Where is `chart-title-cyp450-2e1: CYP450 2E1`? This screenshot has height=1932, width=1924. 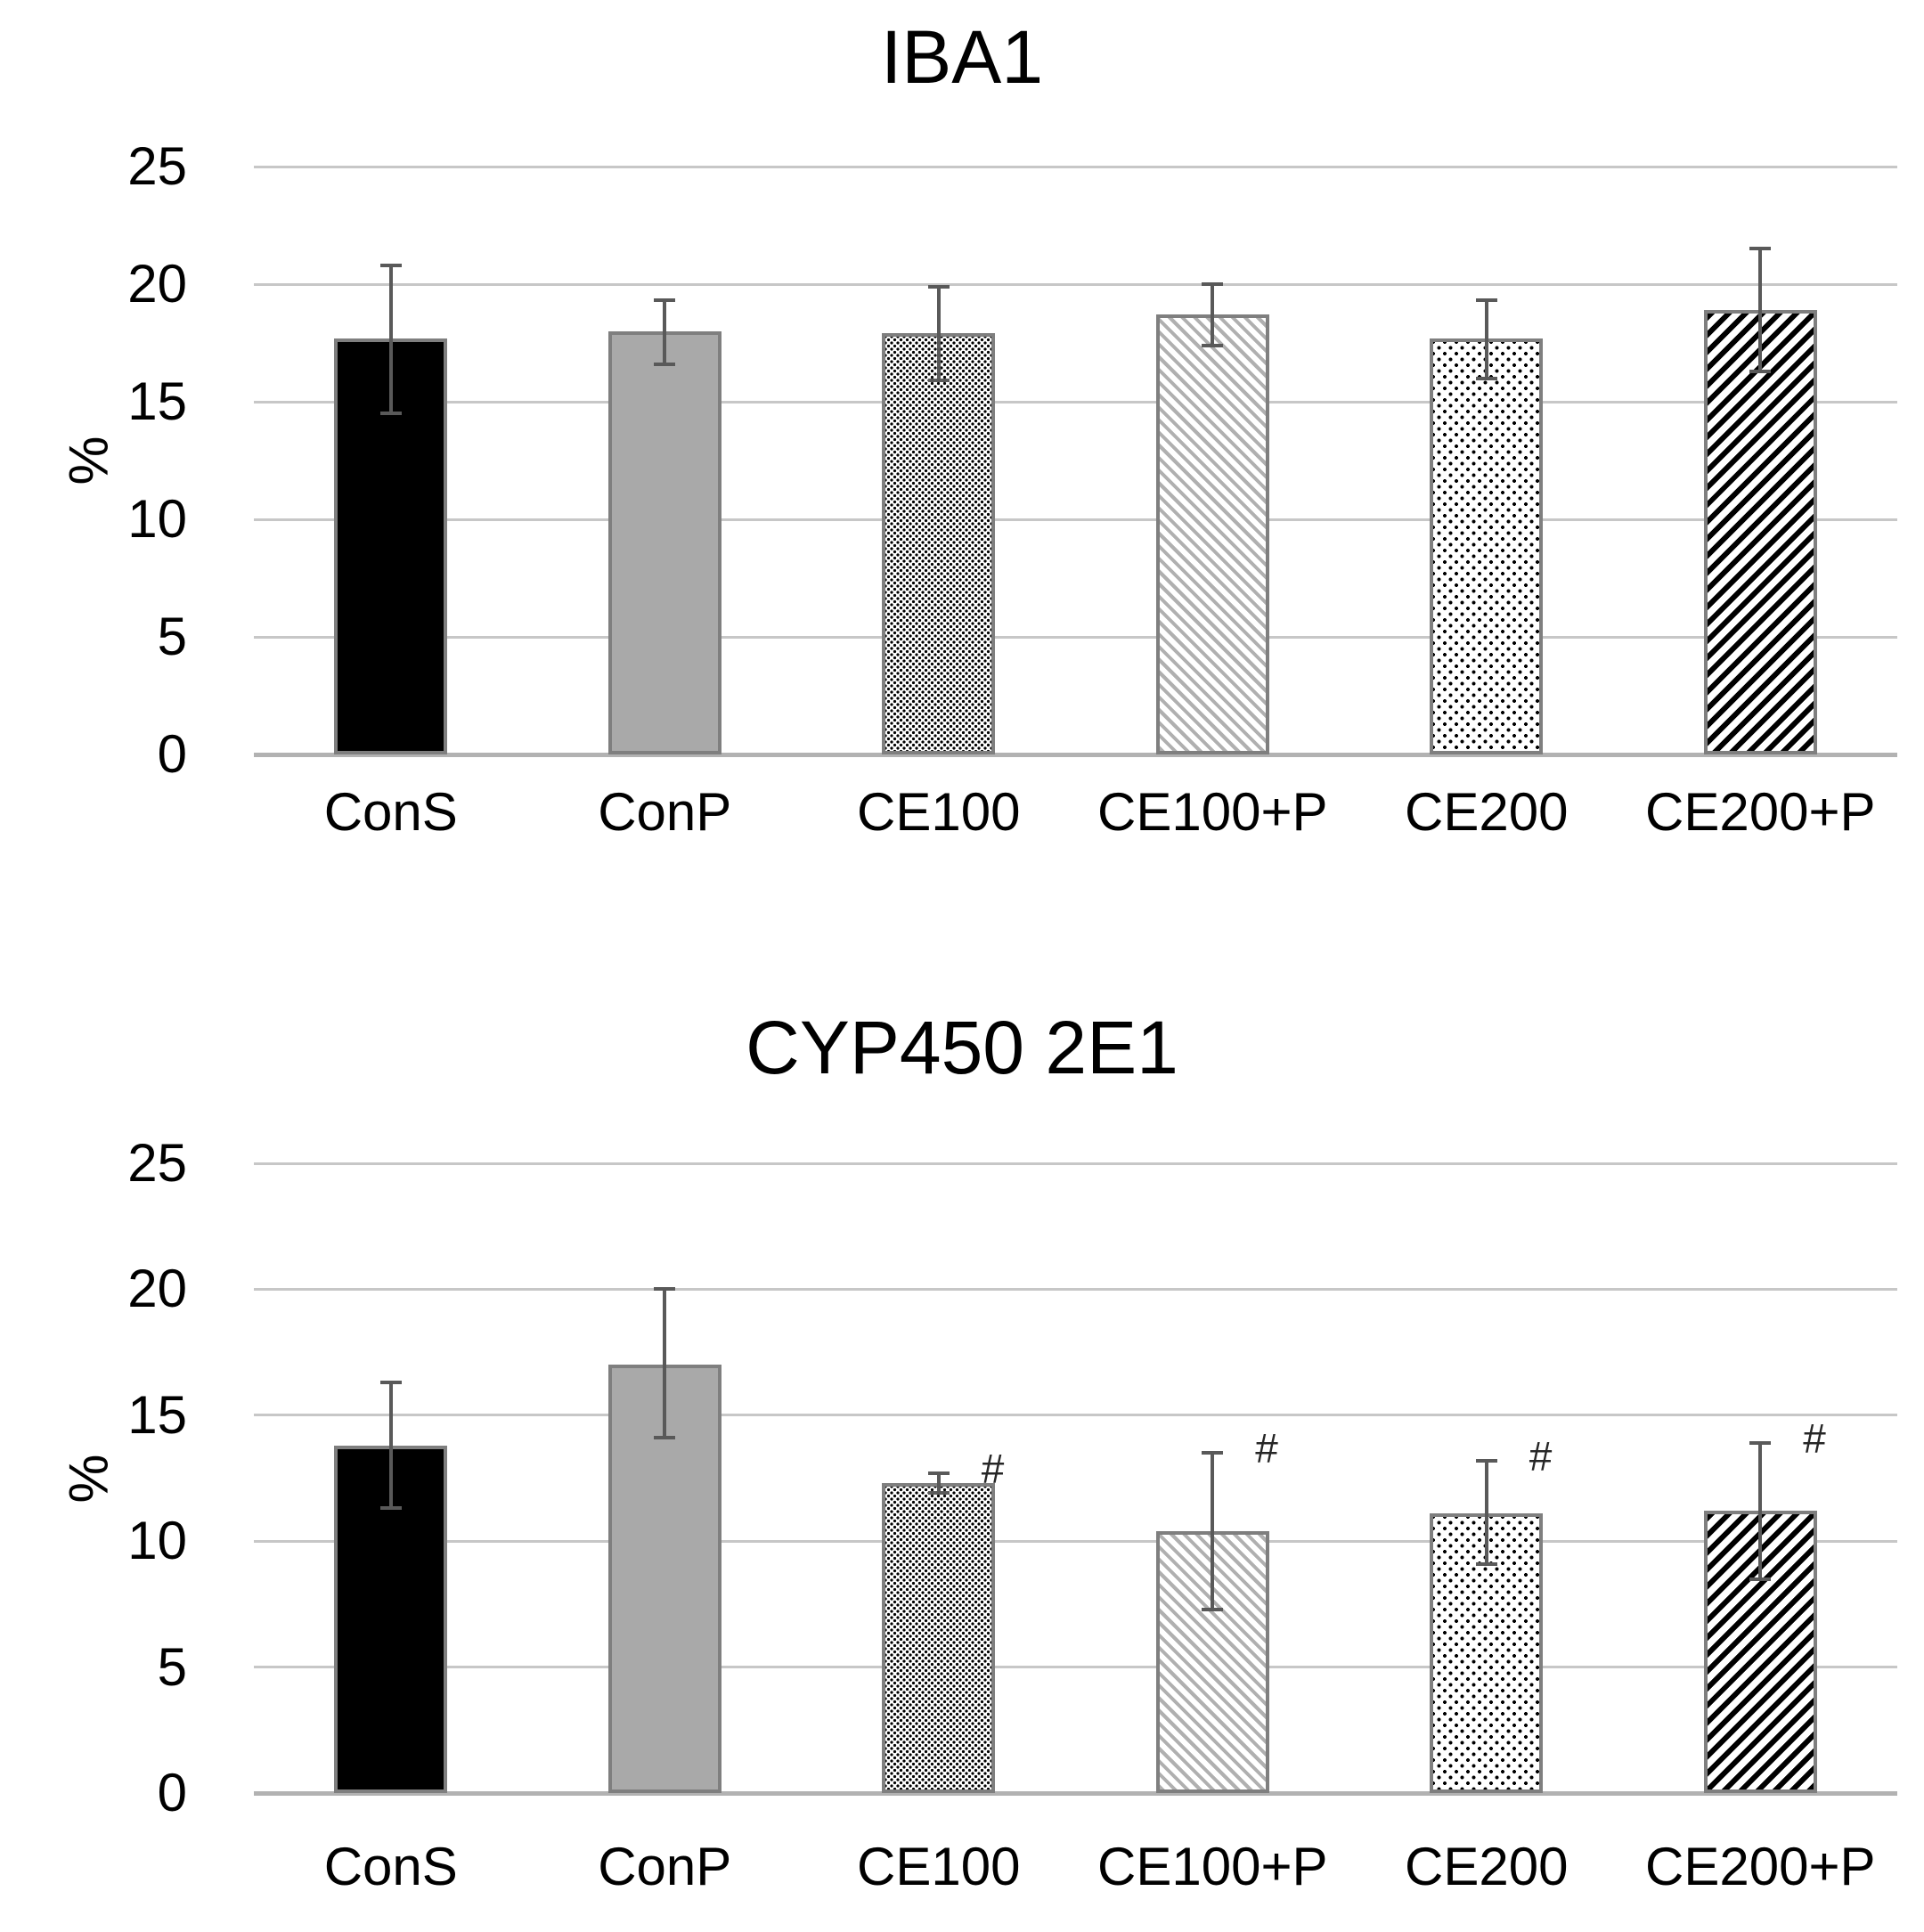 chart-title-cyp450-2e1: CYP450 2E1 is located at coordinates (962, 1047).